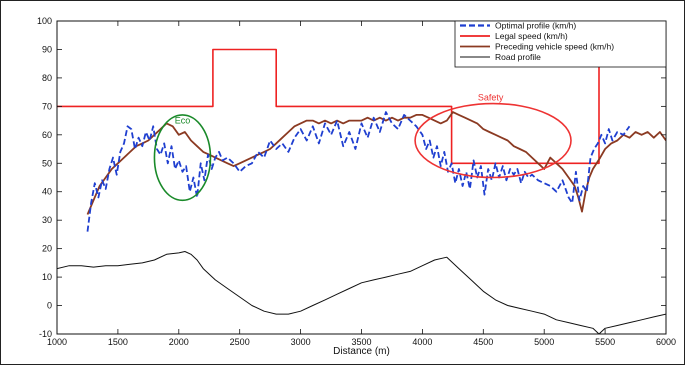  What do you see at coordinates (605, 342) in the screenshot?
I see `x-tick-label: 5500` at bounding box center [605, 342].